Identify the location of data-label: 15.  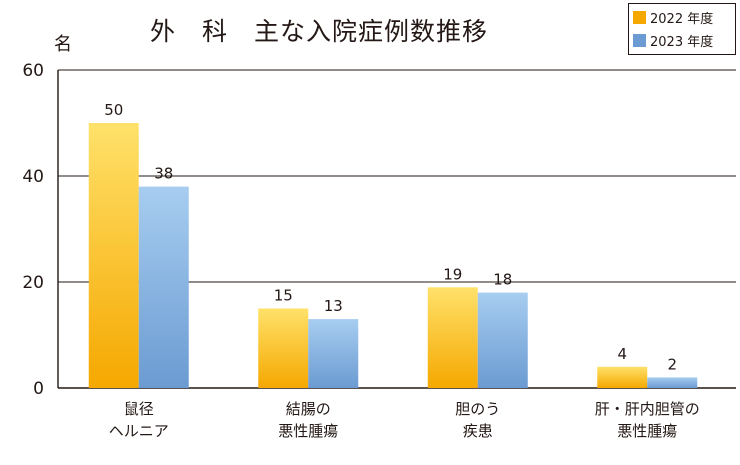
(283, 296).